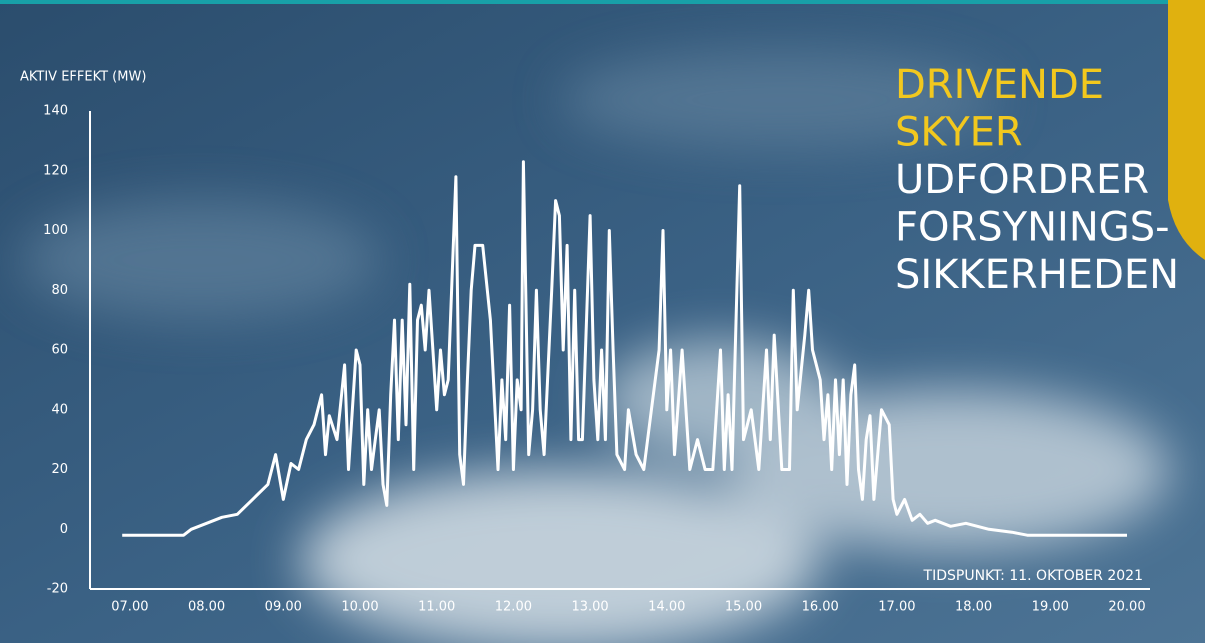 Image resolution: width=1205 pixels, height=643 pixels. Describe the element at coordinates (59, 409) in the screenshot. I see `y-tick-label: 40` at that location.